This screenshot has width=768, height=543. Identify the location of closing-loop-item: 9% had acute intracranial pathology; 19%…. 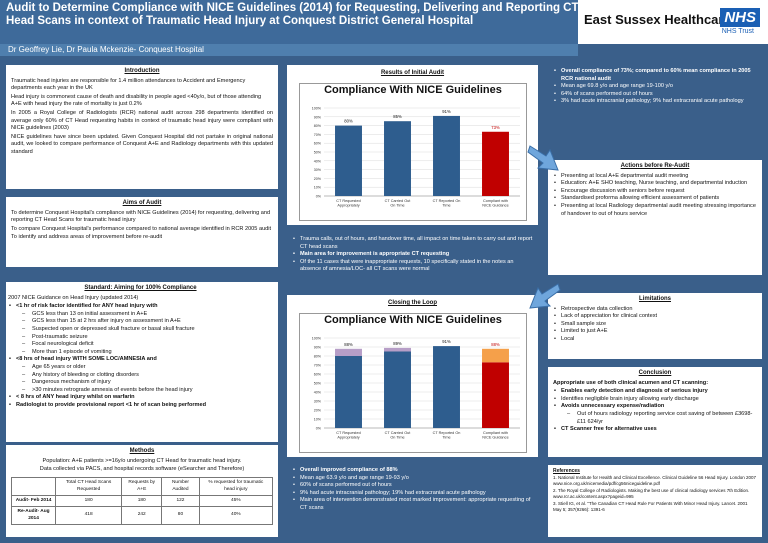
(412, 494).